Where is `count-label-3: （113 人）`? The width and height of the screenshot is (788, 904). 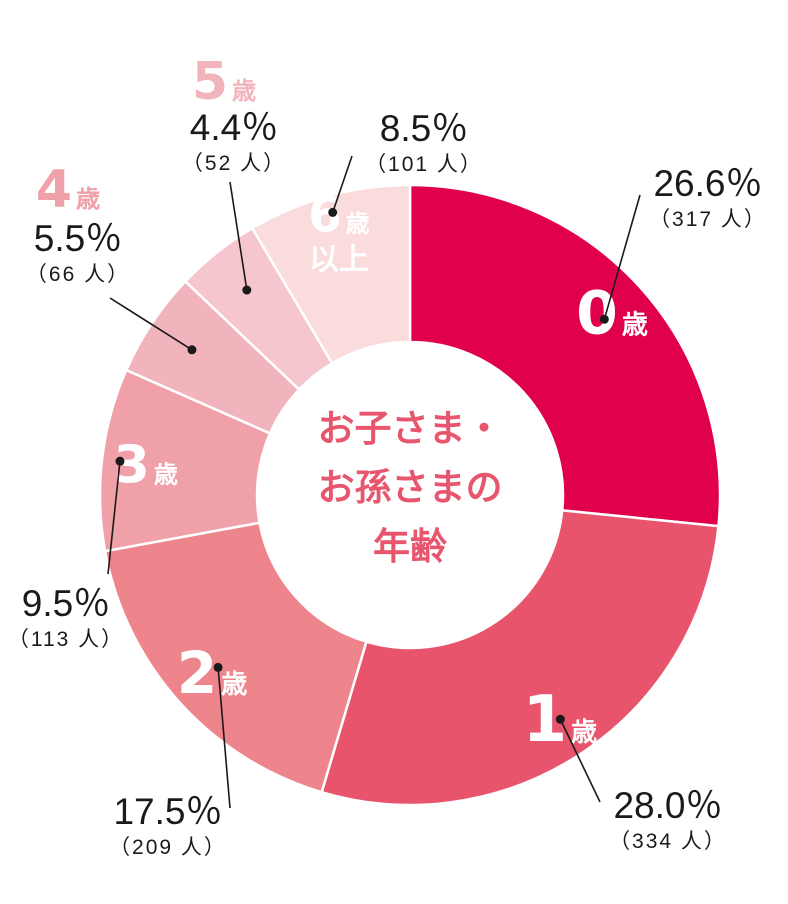 count-label-3: （113 人） is located at coordinates (66, 639).